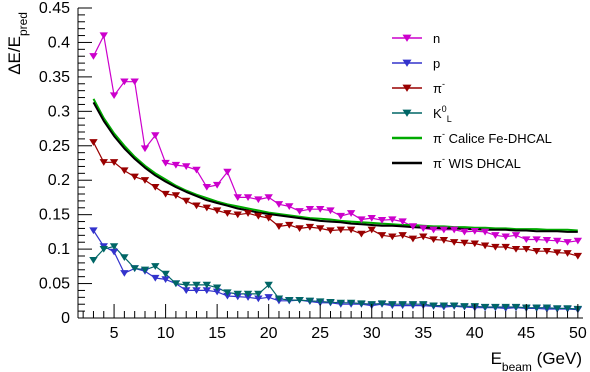 The height and width of the screenshot is (372, 590). What do you see at coordinates (477, 162) in the screenshot?
I see `legend-entry-label: π- WIS DHCAL` at bounding box center [477, 162].